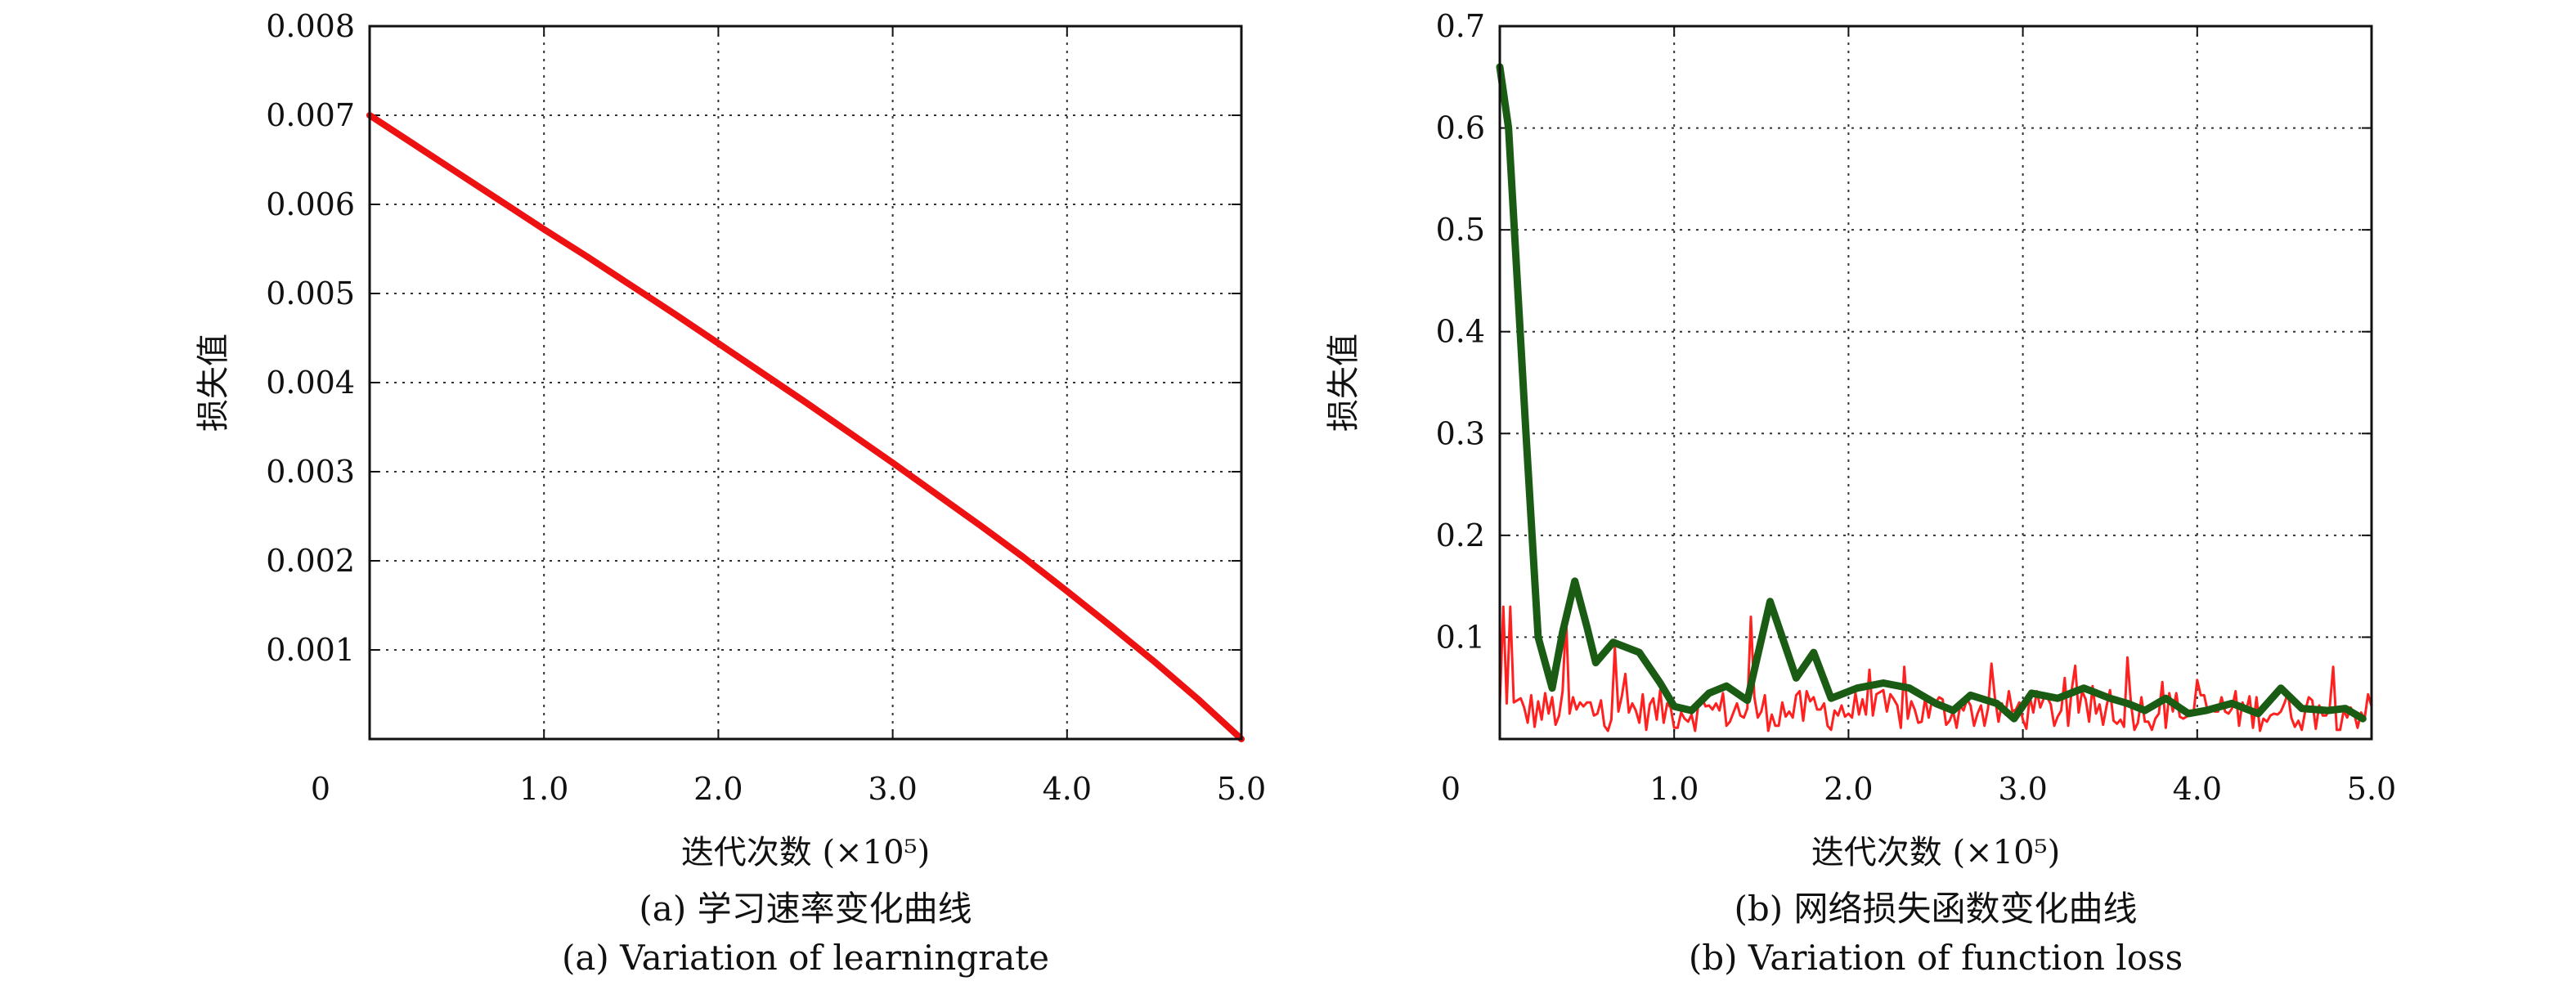 Image resolution: width=2576 pixels, height=990 pixels. Describe the element at coordinates (310, 293) in the screenshot. I see `y-tick-label: 0.005` at that location.